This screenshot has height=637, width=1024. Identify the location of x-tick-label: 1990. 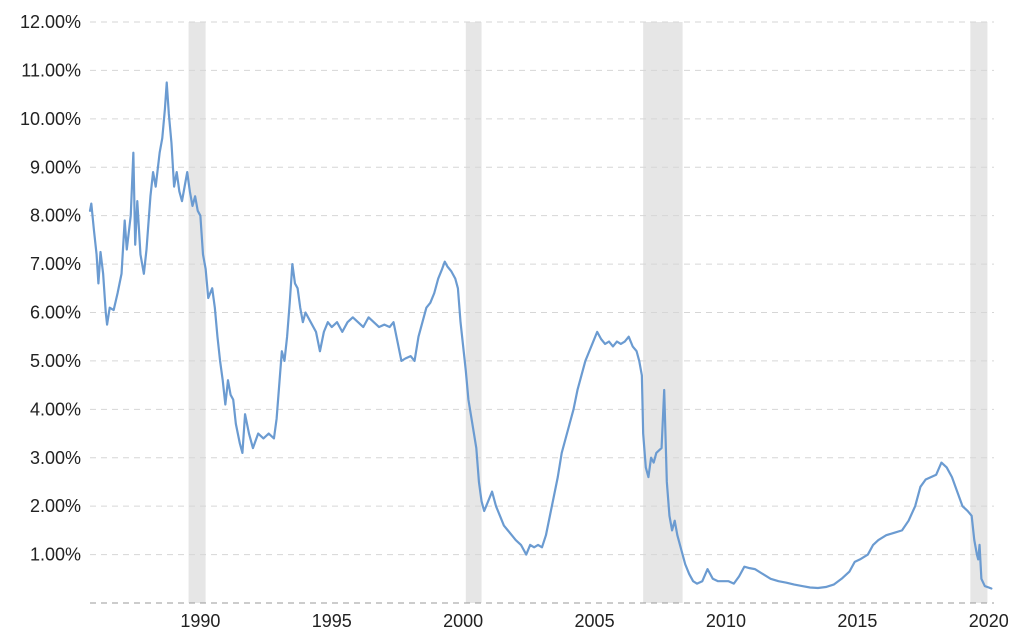
(200, 621).